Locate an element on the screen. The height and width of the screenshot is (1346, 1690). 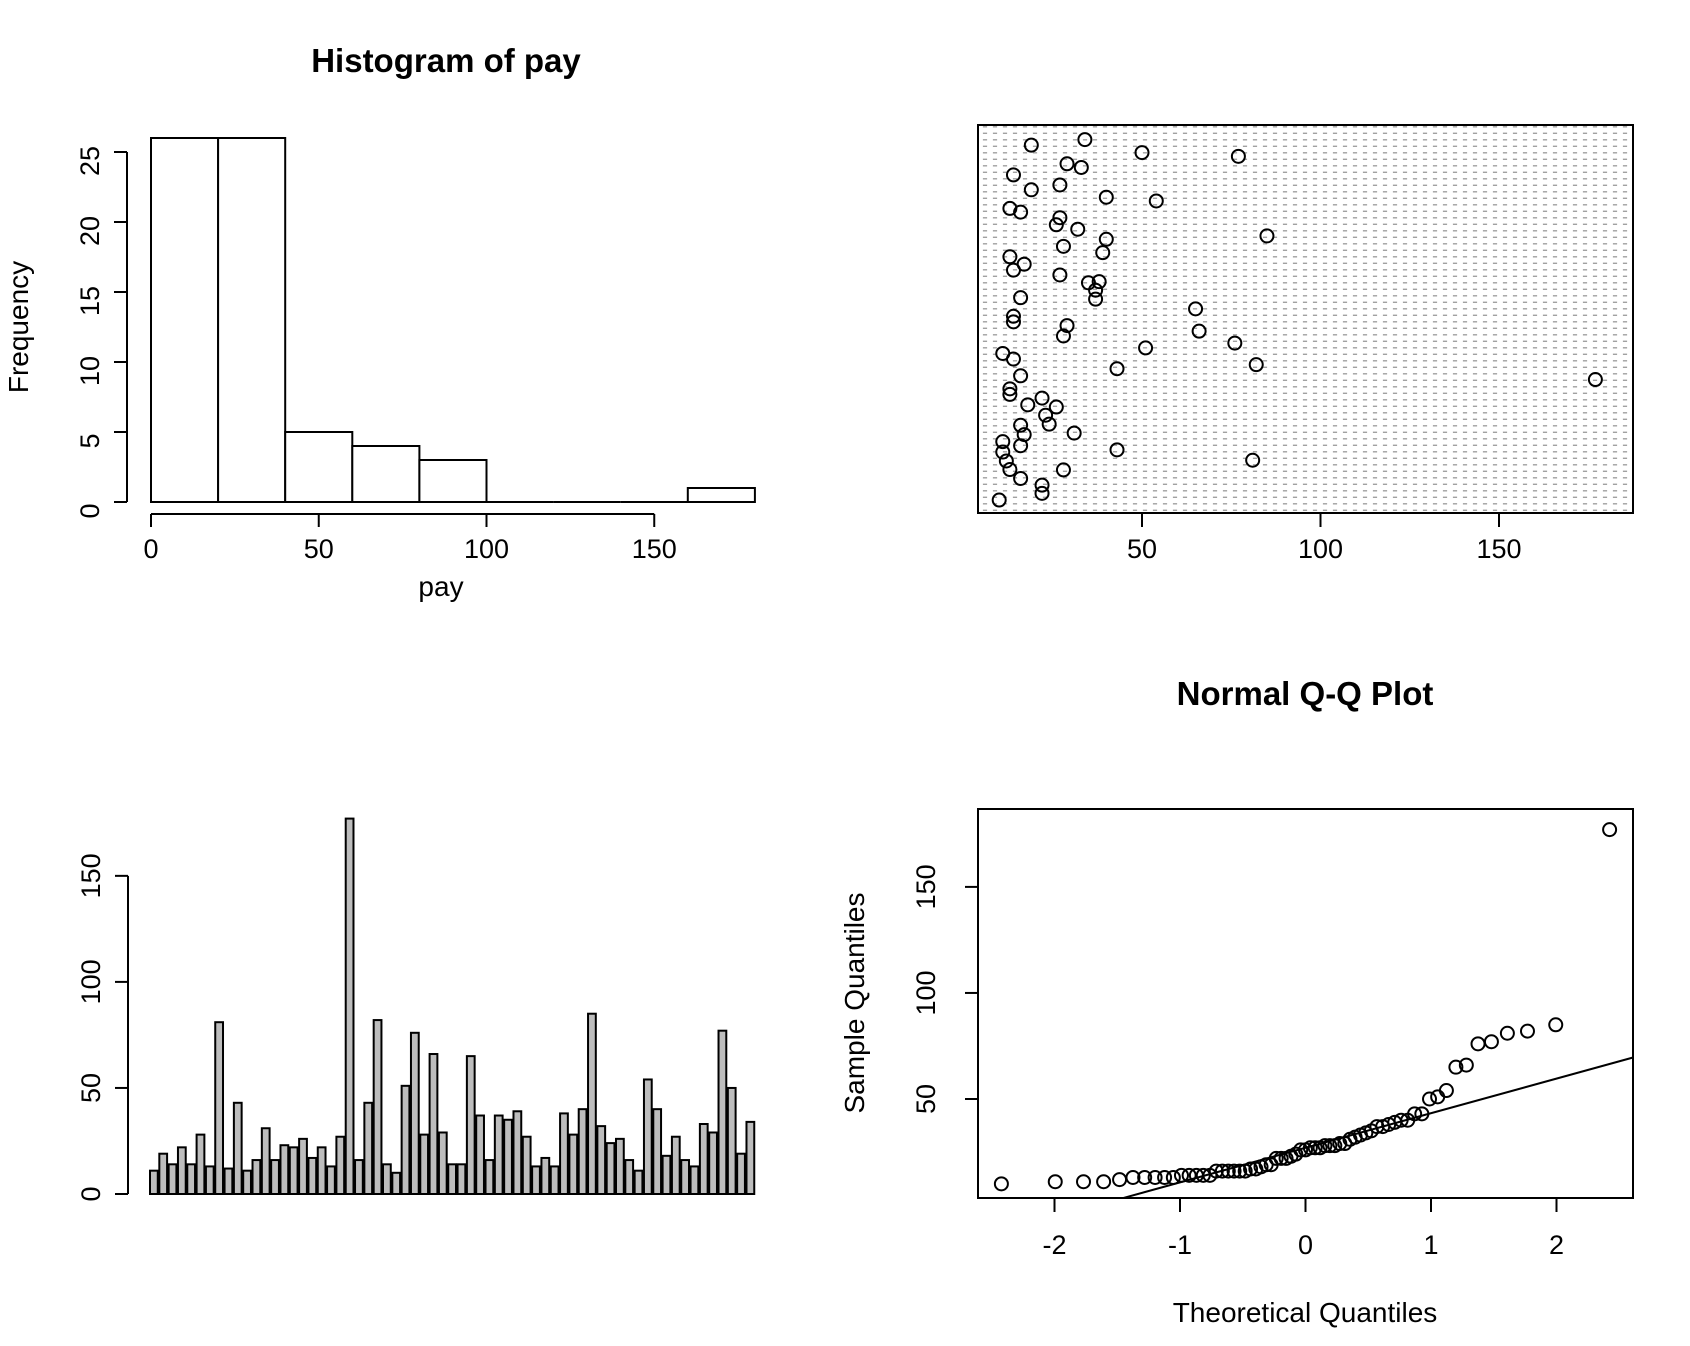
panel-barplot: 0 50 100 150 is located at coordinates (416, 1009).